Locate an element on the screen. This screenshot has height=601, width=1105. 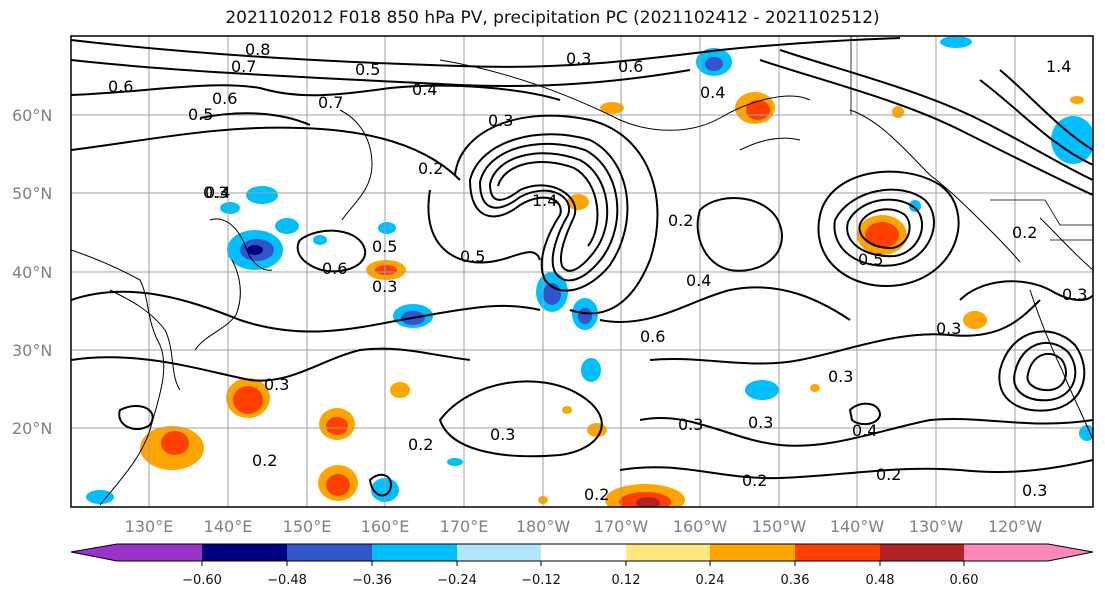
colorbar-outline is located at coordinates (582, 552).